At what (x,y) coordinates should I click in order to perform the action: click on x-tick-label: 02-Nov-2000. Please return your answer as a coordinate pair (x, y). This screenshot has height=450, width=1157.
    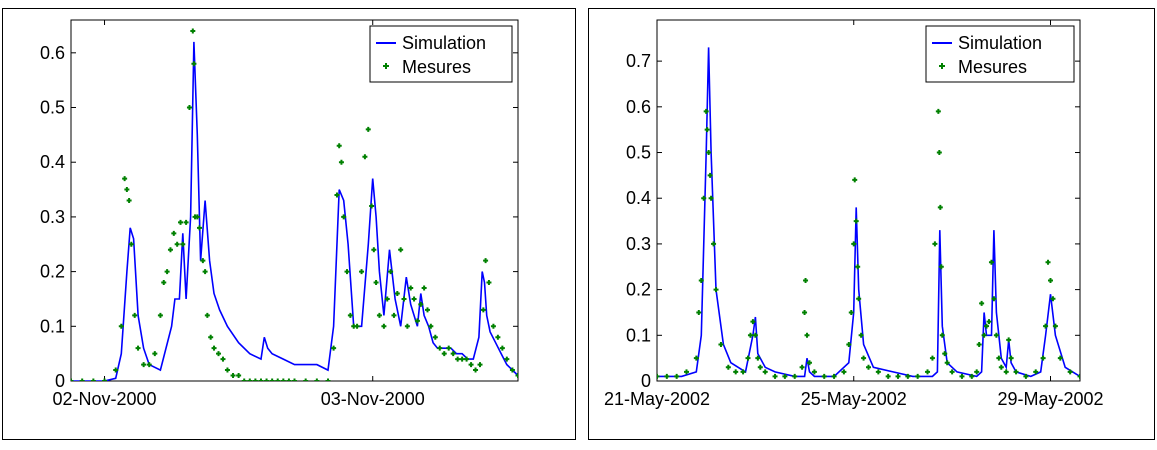
    Looking at the image, I should click on (104, 399).